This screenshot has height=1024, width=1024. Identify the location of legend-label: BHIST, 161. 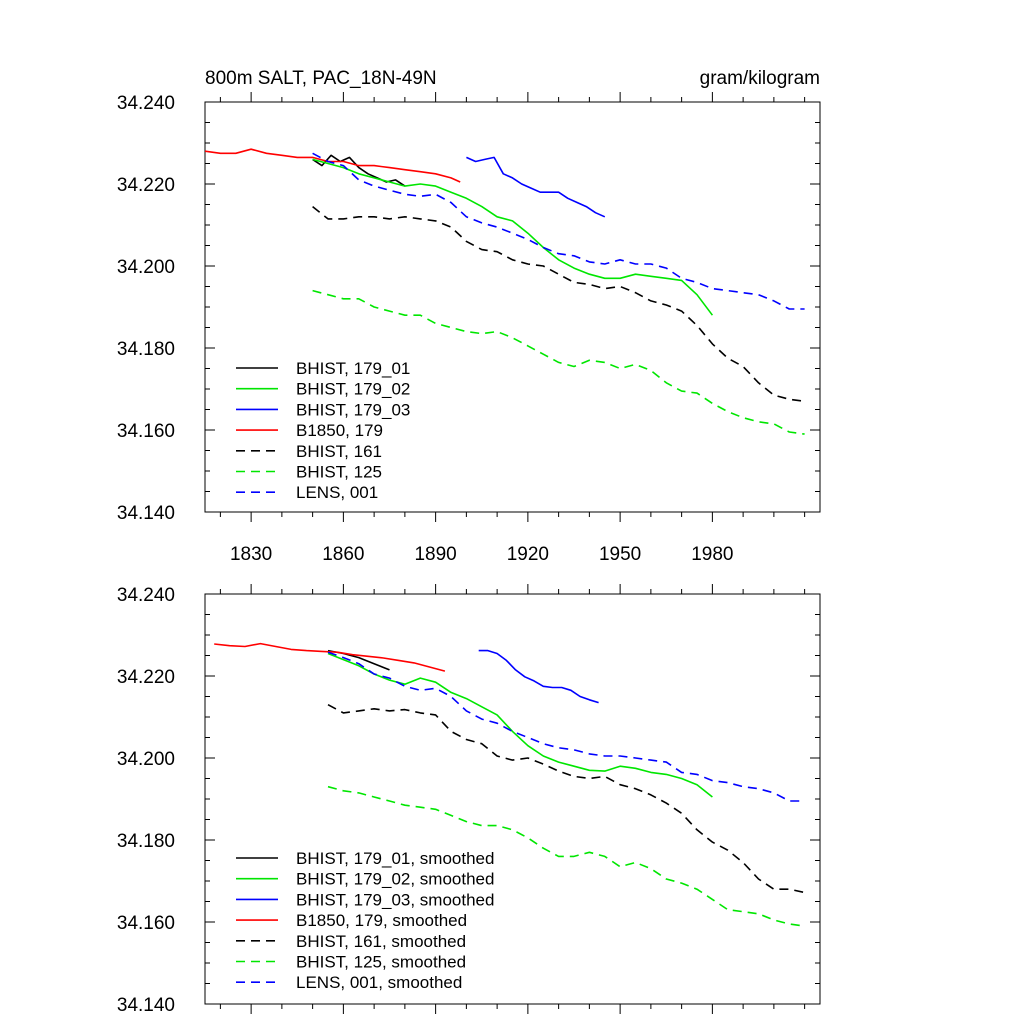
(339, 451).